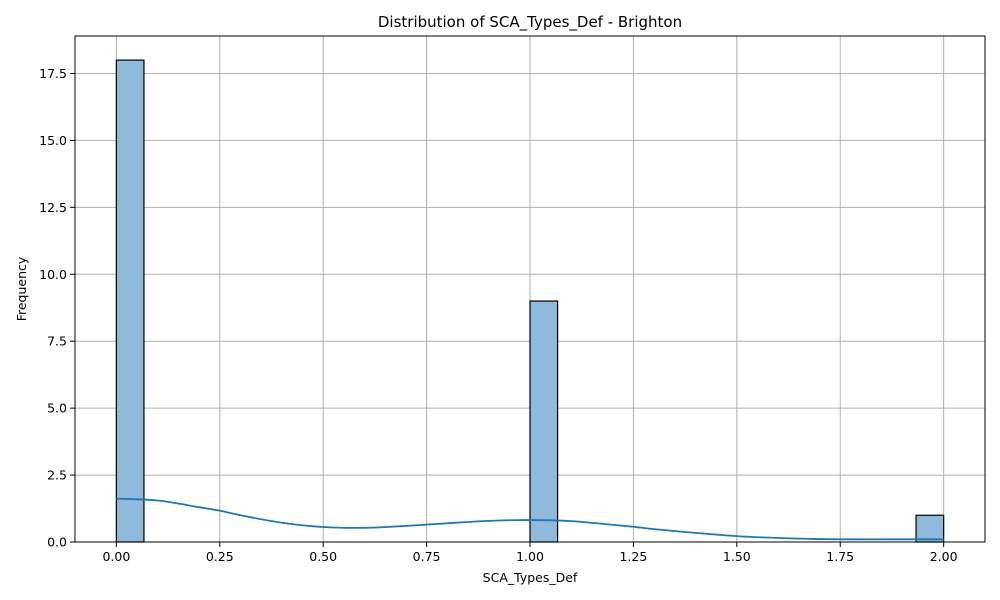  Describe the element at coordinates (57, 475) in the screenshot. I see `y-tick-label: 2.5` at that location.